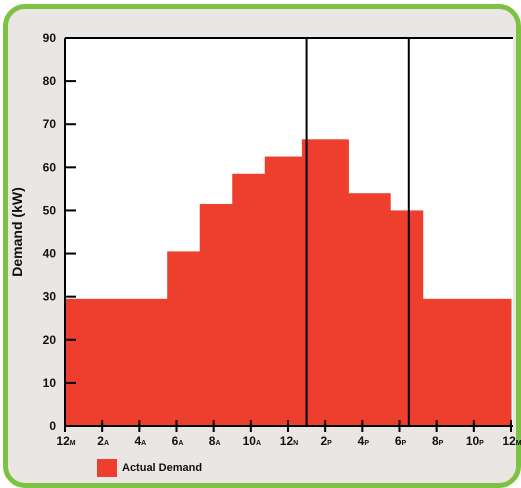 The image size is (521, 488). I want to click on x-tick-label-8: 4P, so click(364, 441).